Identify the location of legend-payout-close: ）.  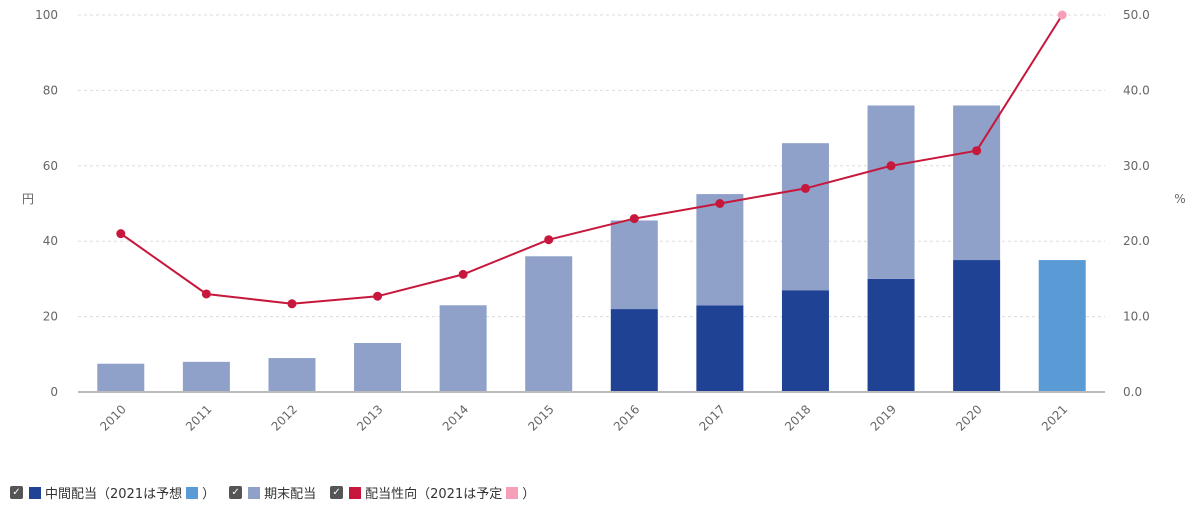
(529, 494).